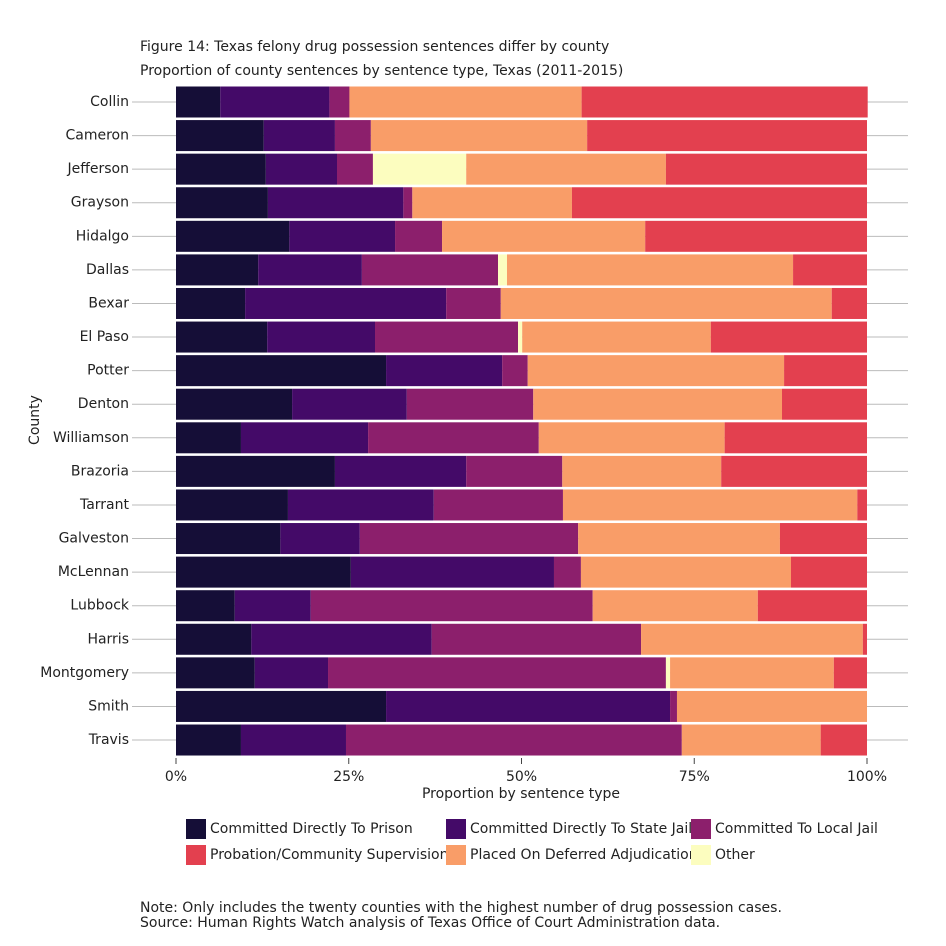 This screenshot has height=946, width=946. Describe the element at coordinates (93, 572) in the screenshot. I see `y-tick-label: McLennan` at that location.